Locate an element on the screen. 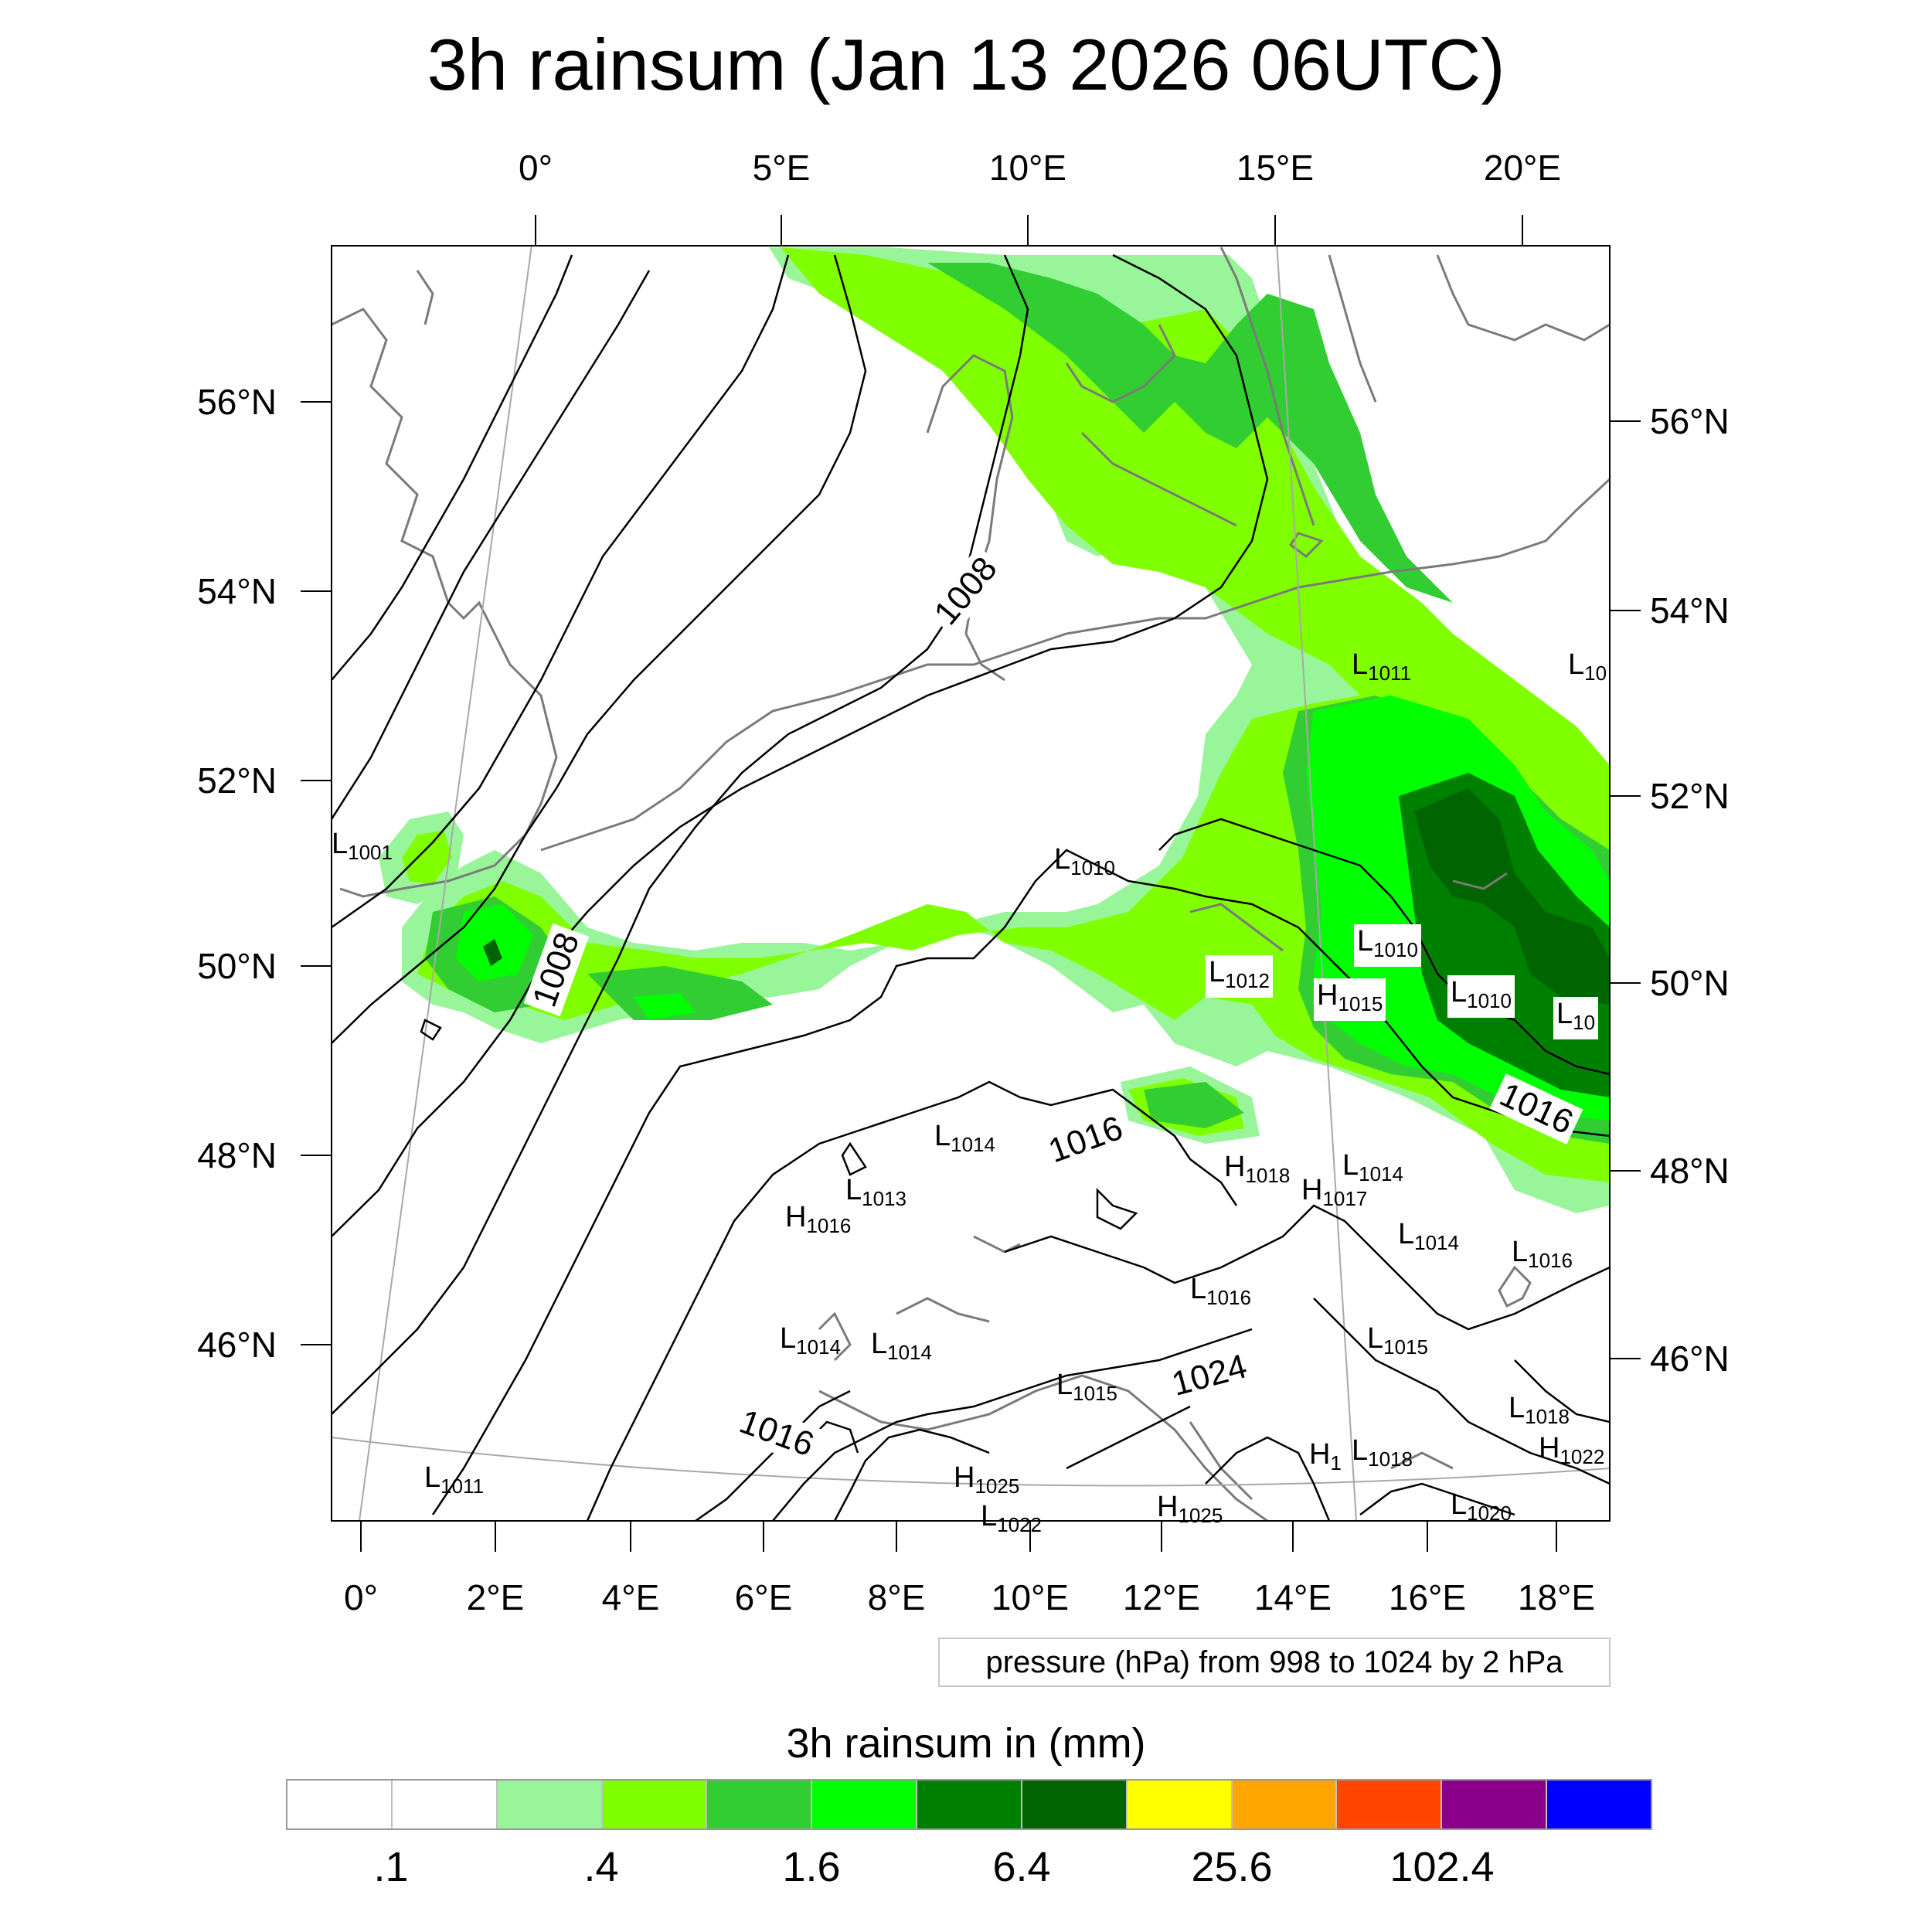  colorbar is located at coordinates (969, 1804).